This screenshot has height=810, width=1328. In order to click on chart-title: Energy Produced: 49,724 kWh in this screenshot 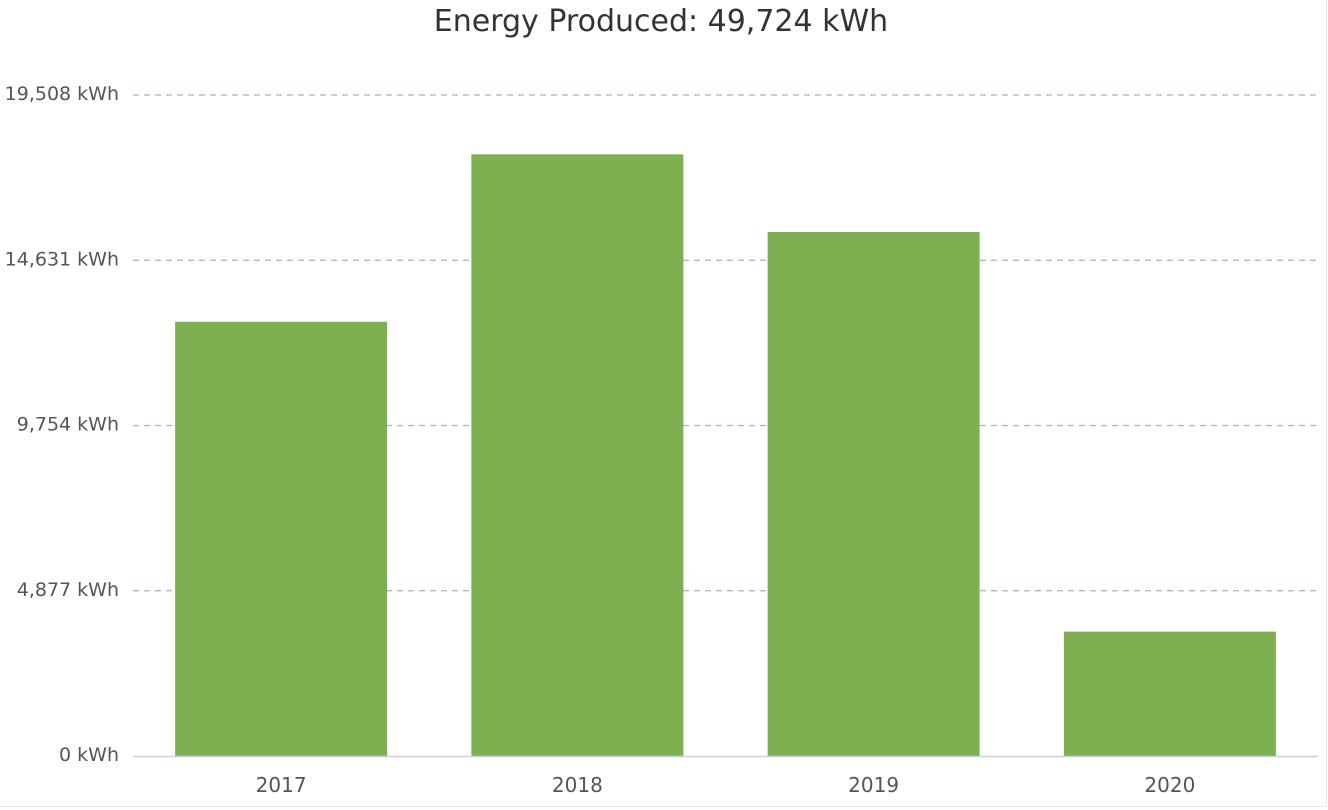, I will do `click(661, 21)`.